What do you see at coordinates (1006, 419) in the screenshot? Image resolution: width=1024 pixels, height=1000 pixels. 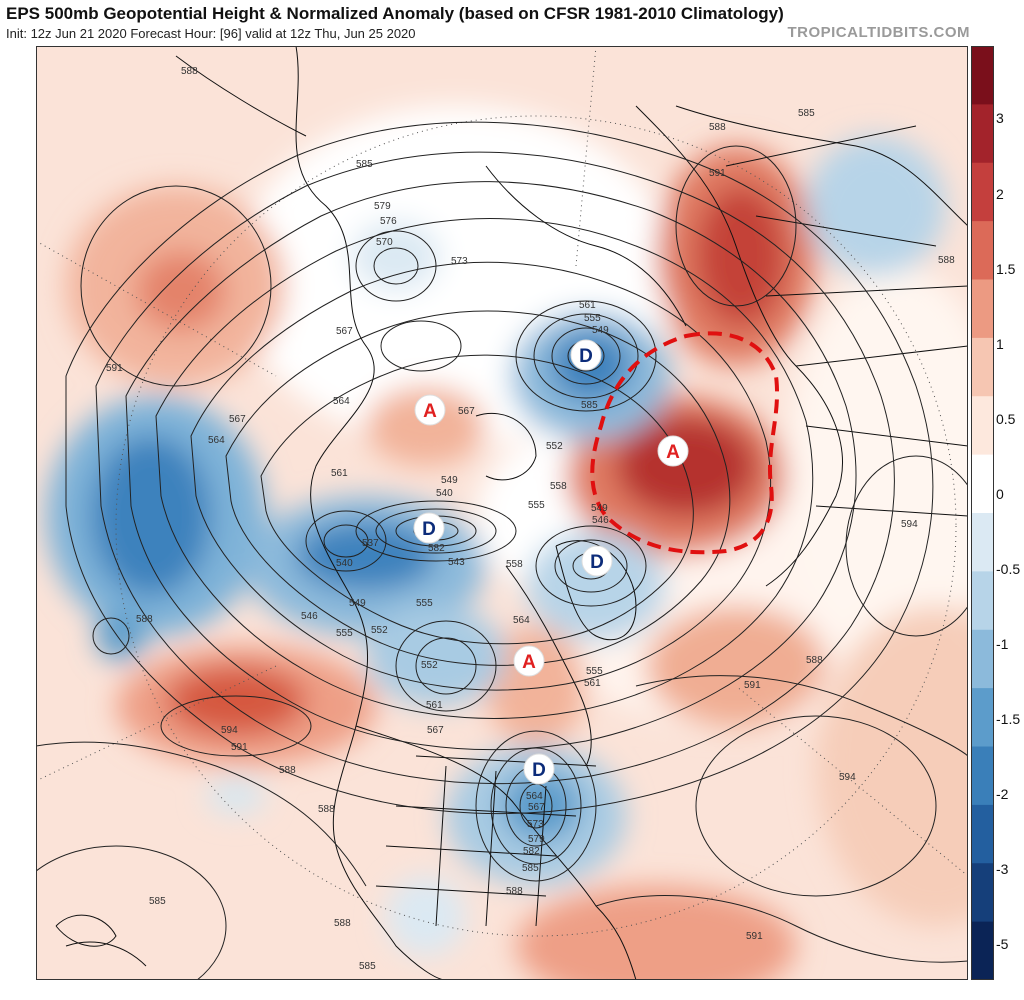 I see `colorbar-label: 0.5` at bounding box center [1006, 419].